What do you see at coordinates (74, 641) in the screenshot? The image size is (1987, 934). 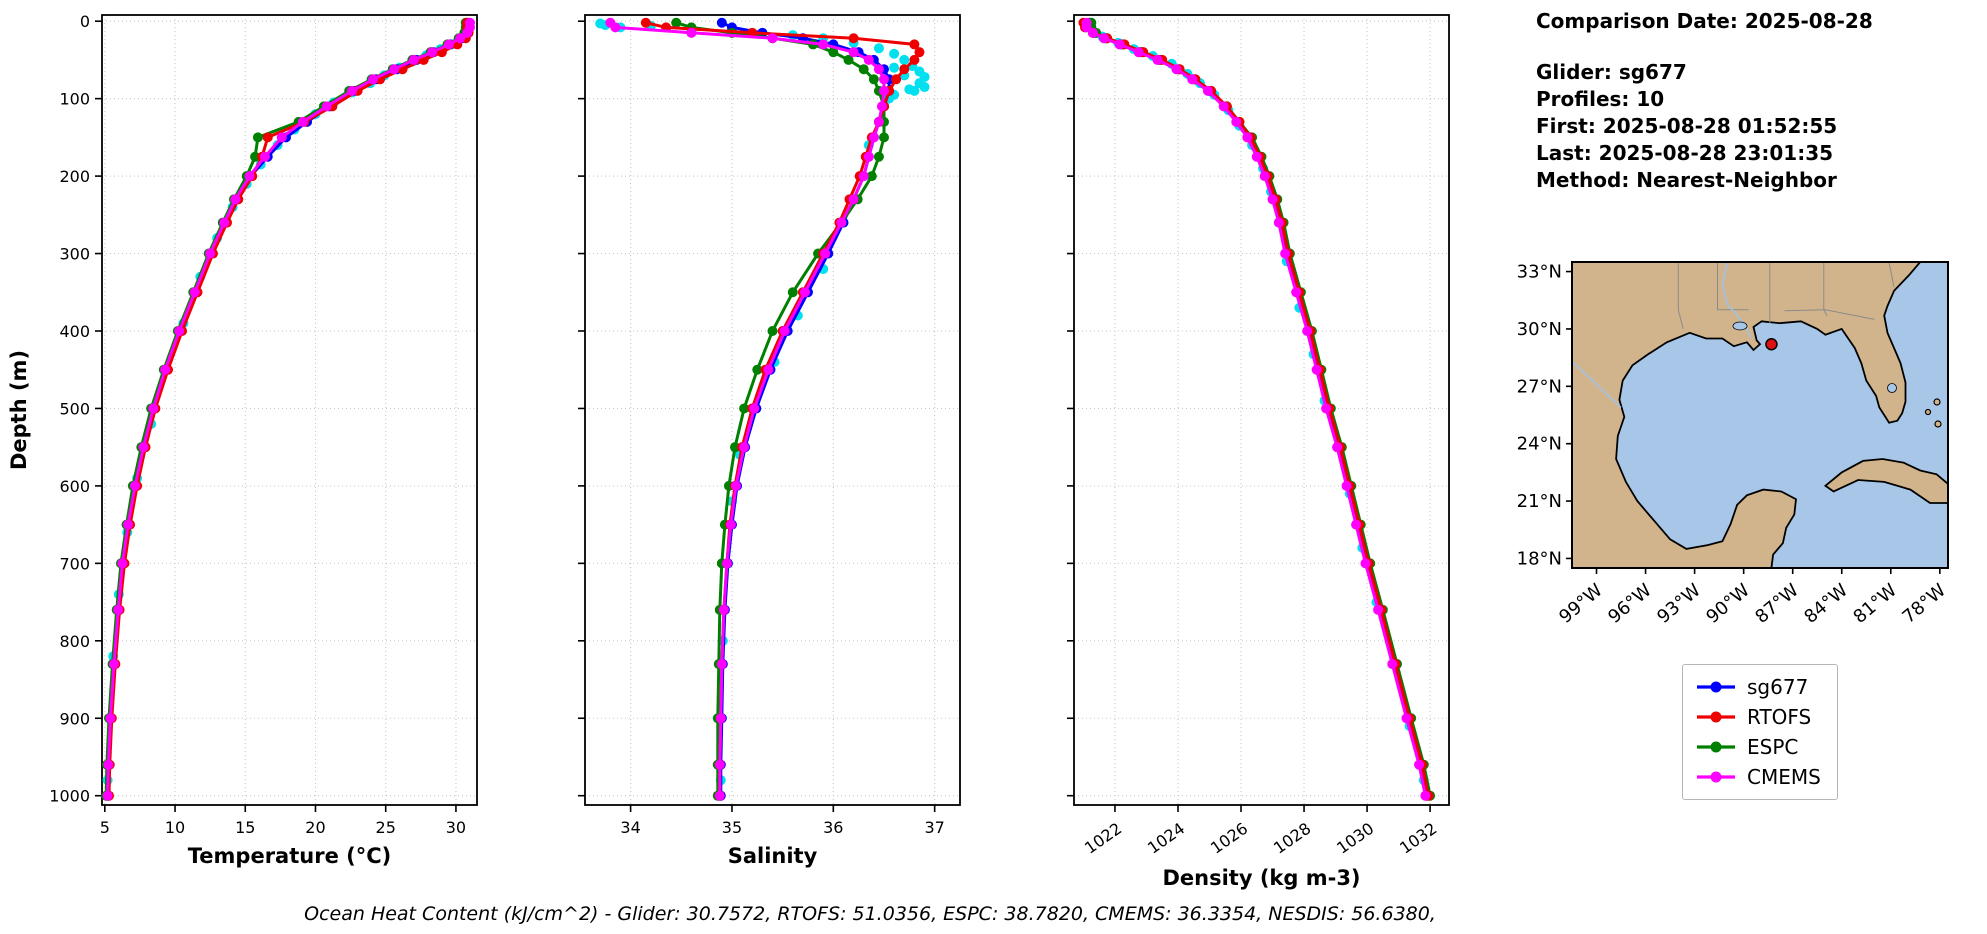 I see `y-tick-label: 800` at bounding box center [74, 641].